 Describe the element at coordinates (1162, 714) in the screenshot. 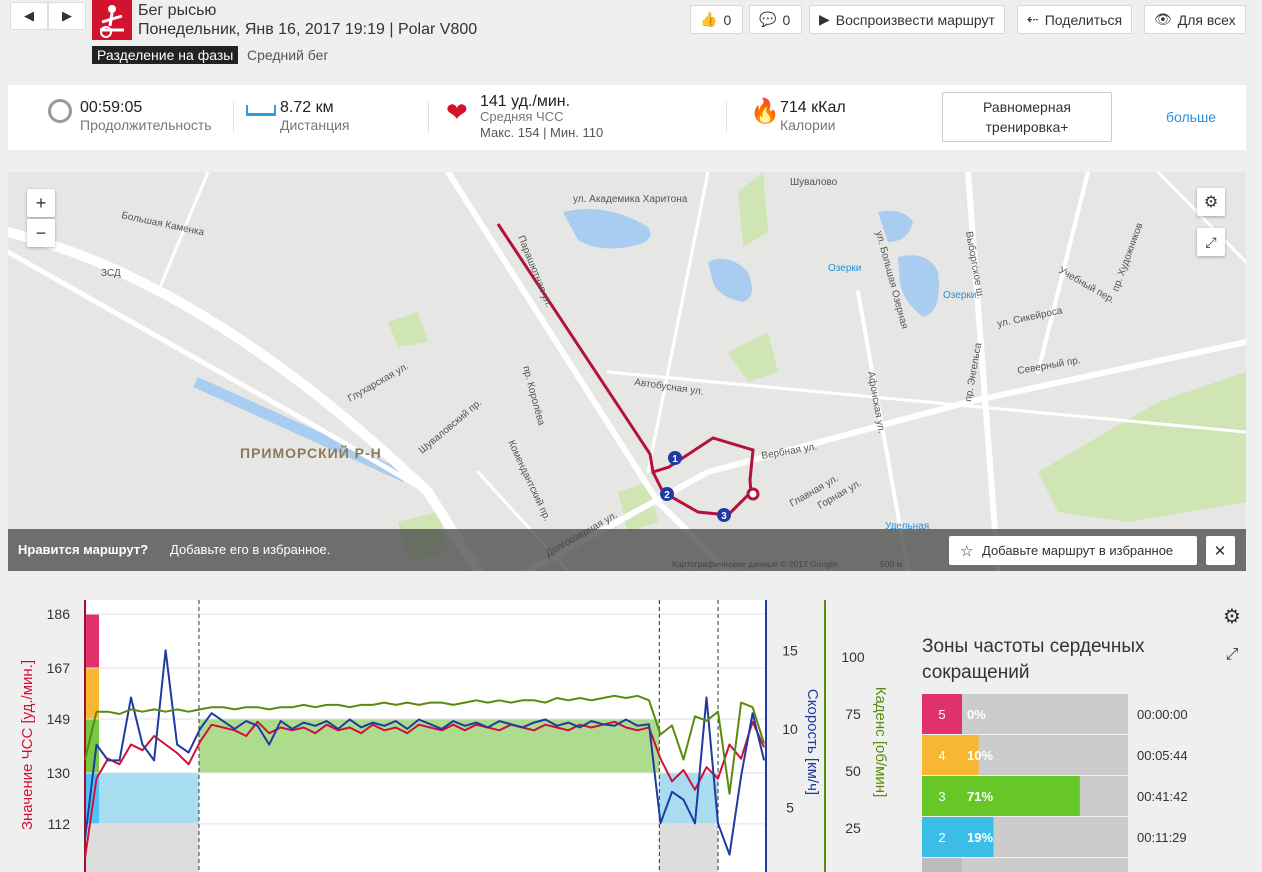

I see `zone-time: 00:00:00` at that location.